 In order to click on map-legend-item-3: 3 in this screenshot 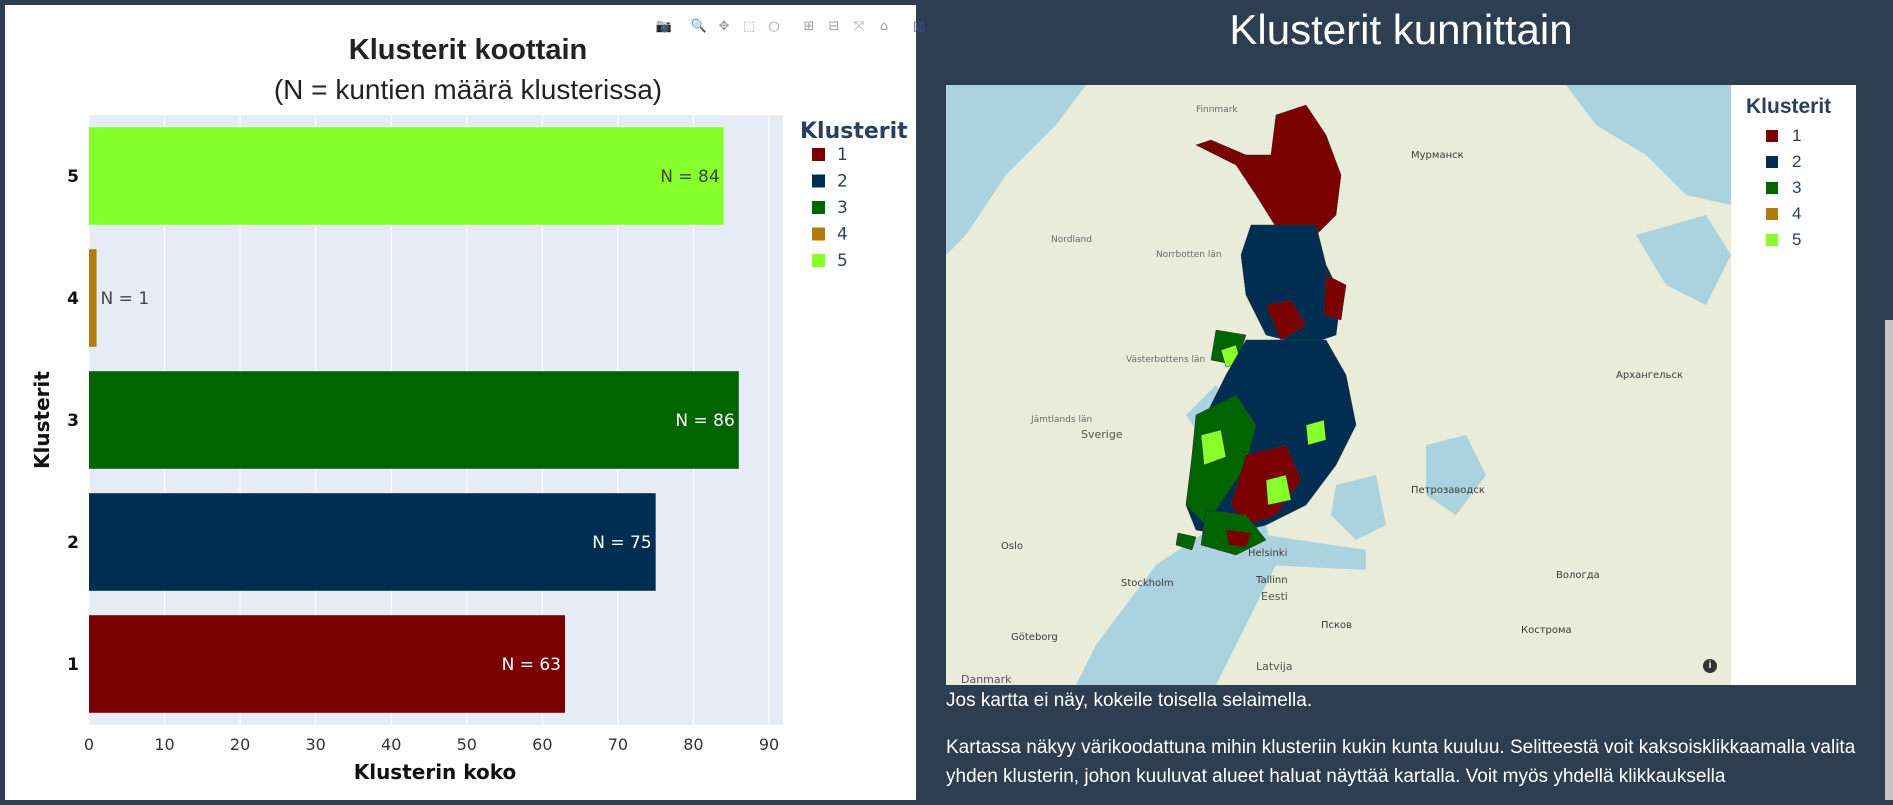, I will do `click(1801, 188)`.